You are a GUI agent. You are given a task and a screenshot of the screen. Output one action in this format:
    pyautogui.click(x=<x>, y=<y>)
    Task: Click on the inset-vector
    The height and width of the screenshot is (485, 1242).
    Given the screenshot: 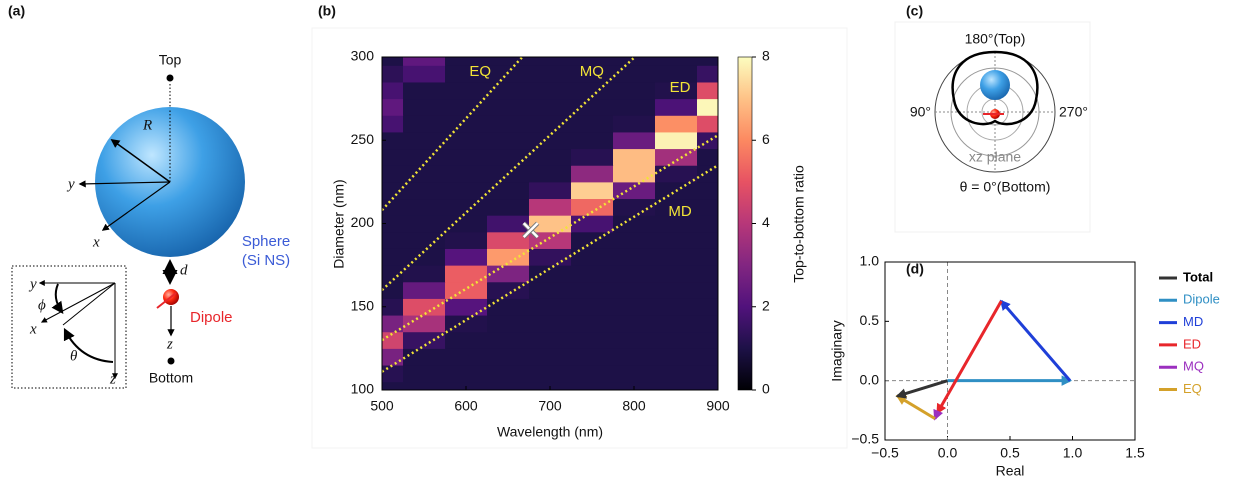 What is the action you would take?
    pyautogui.click(x=89, y=304)
    